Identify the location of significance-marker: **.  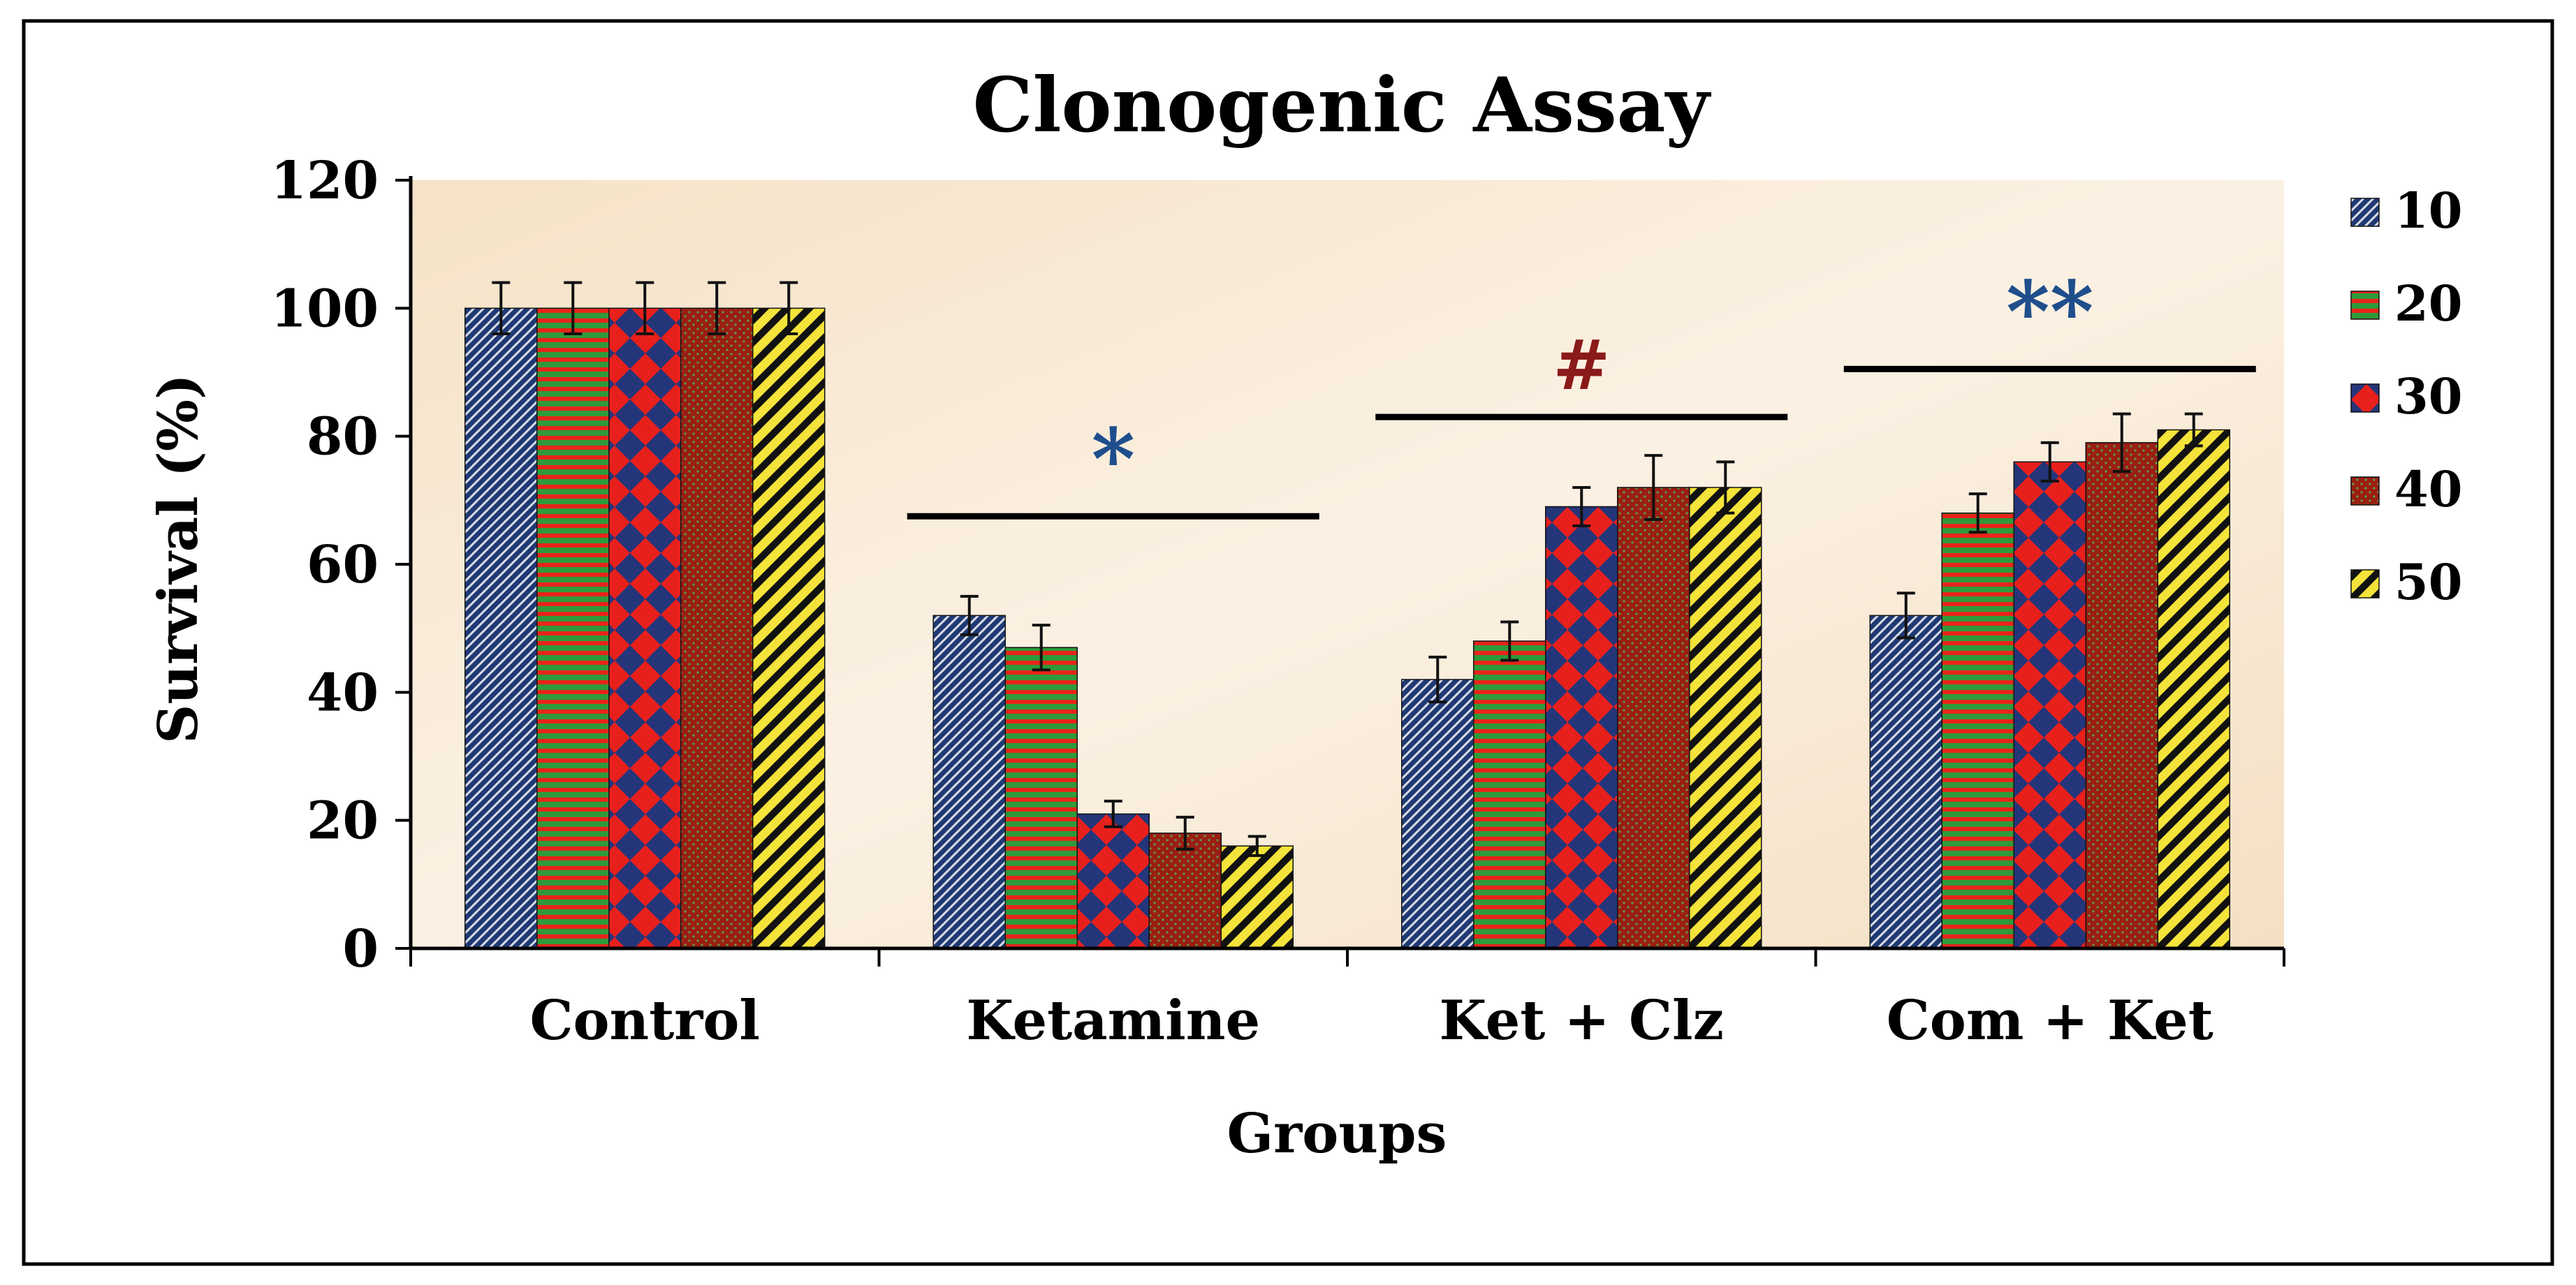
(2050, 312).